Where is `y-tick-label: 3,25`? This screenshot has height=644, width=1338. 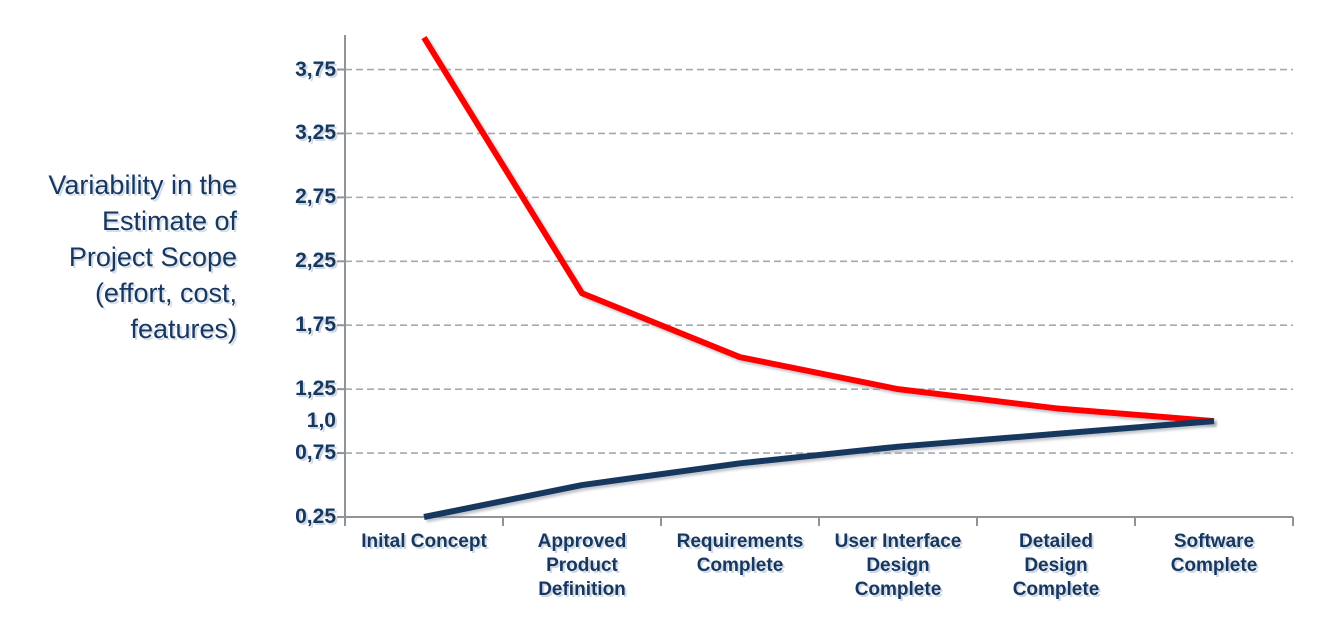 y-tick-label: 3,25 is located at coordinates (315, 133).